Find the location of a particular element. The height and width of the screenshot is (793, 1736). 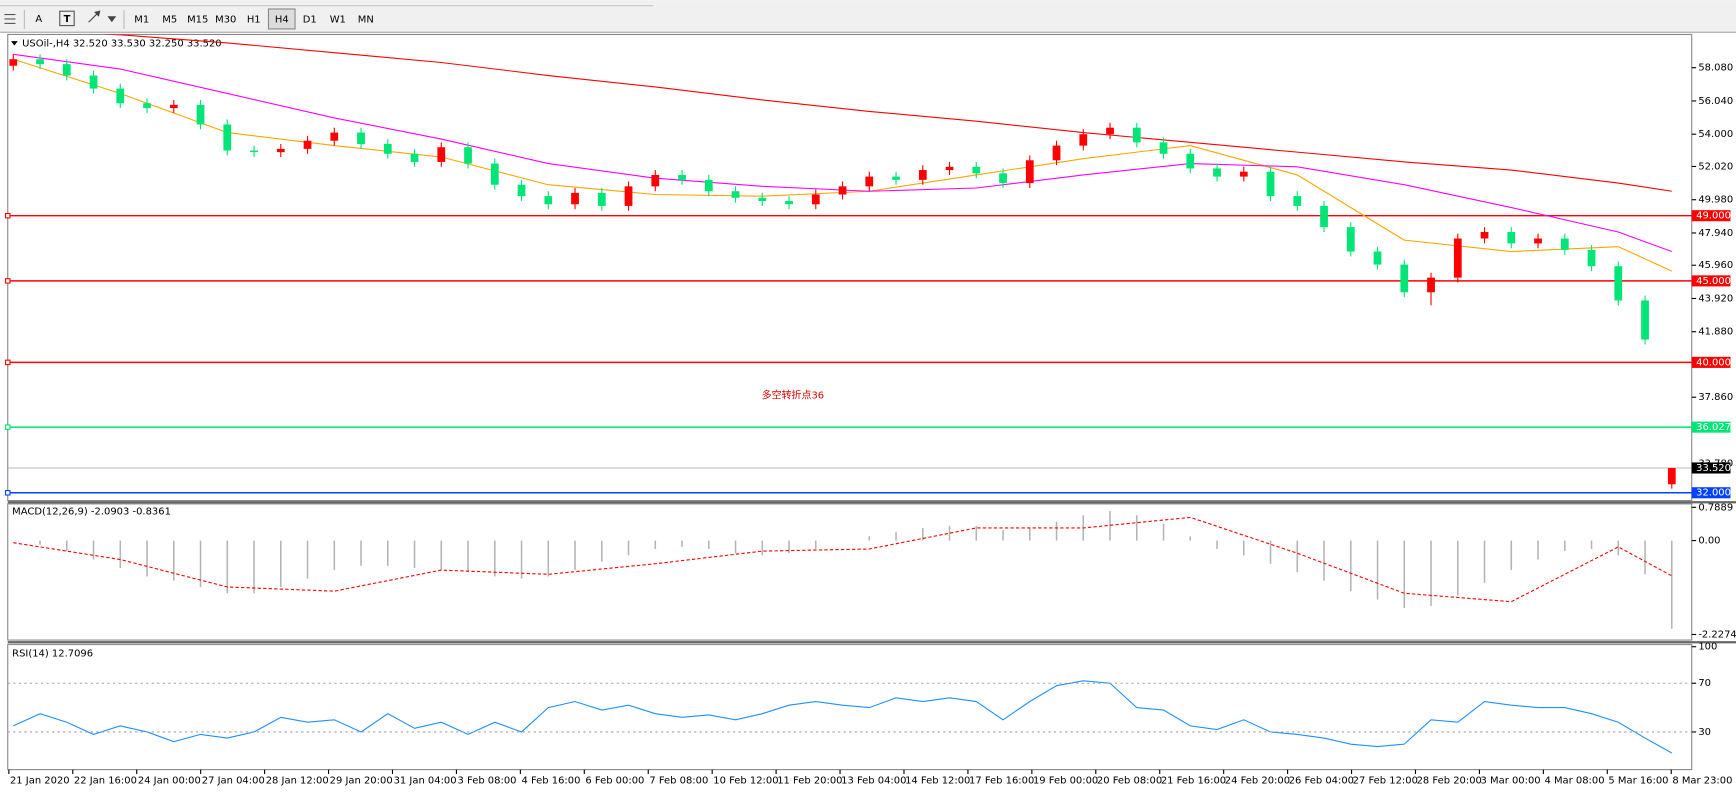

text-tool: A is located at coordinates (38, 19).